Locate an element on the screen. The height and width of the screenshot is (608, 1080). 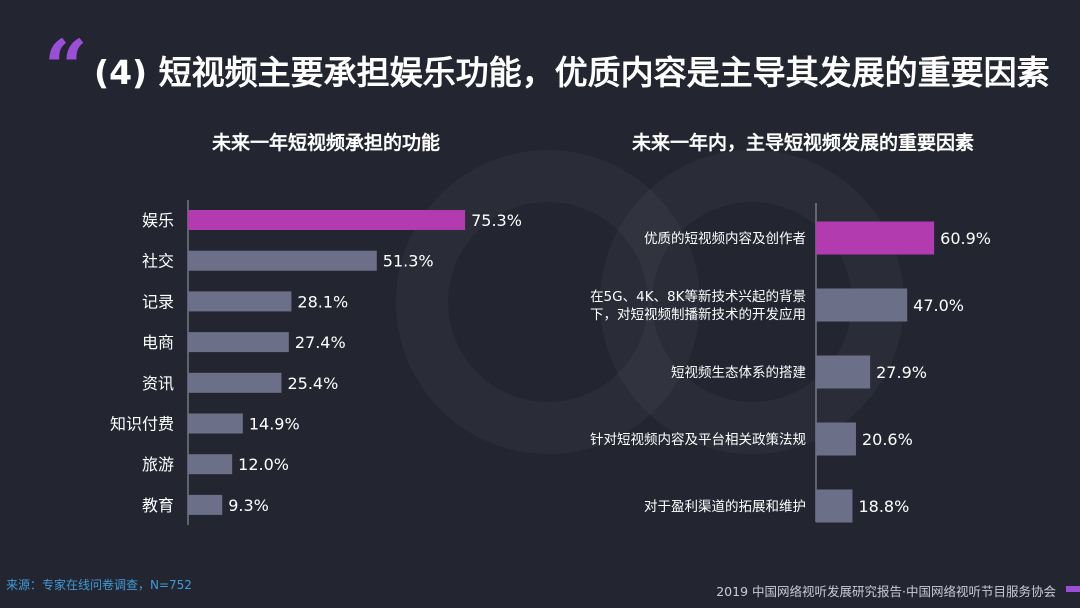
value-label: 27.4% is located at coordinates (320, 342).